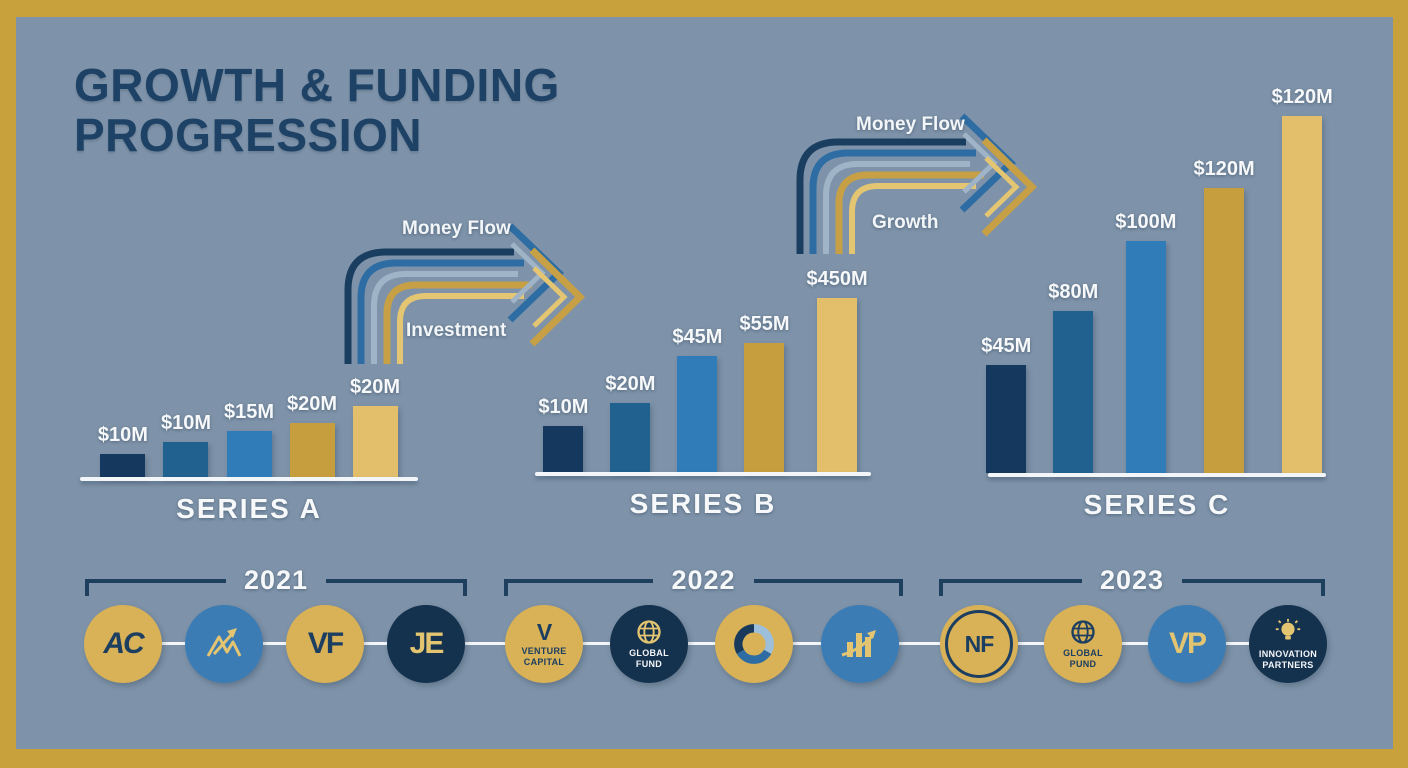 The height and width of the screenshot is (768, 1408). Describe the element at coordinates (905, 222) in the screenshot. I see `arrow-bottom-label: Growth` at that location.